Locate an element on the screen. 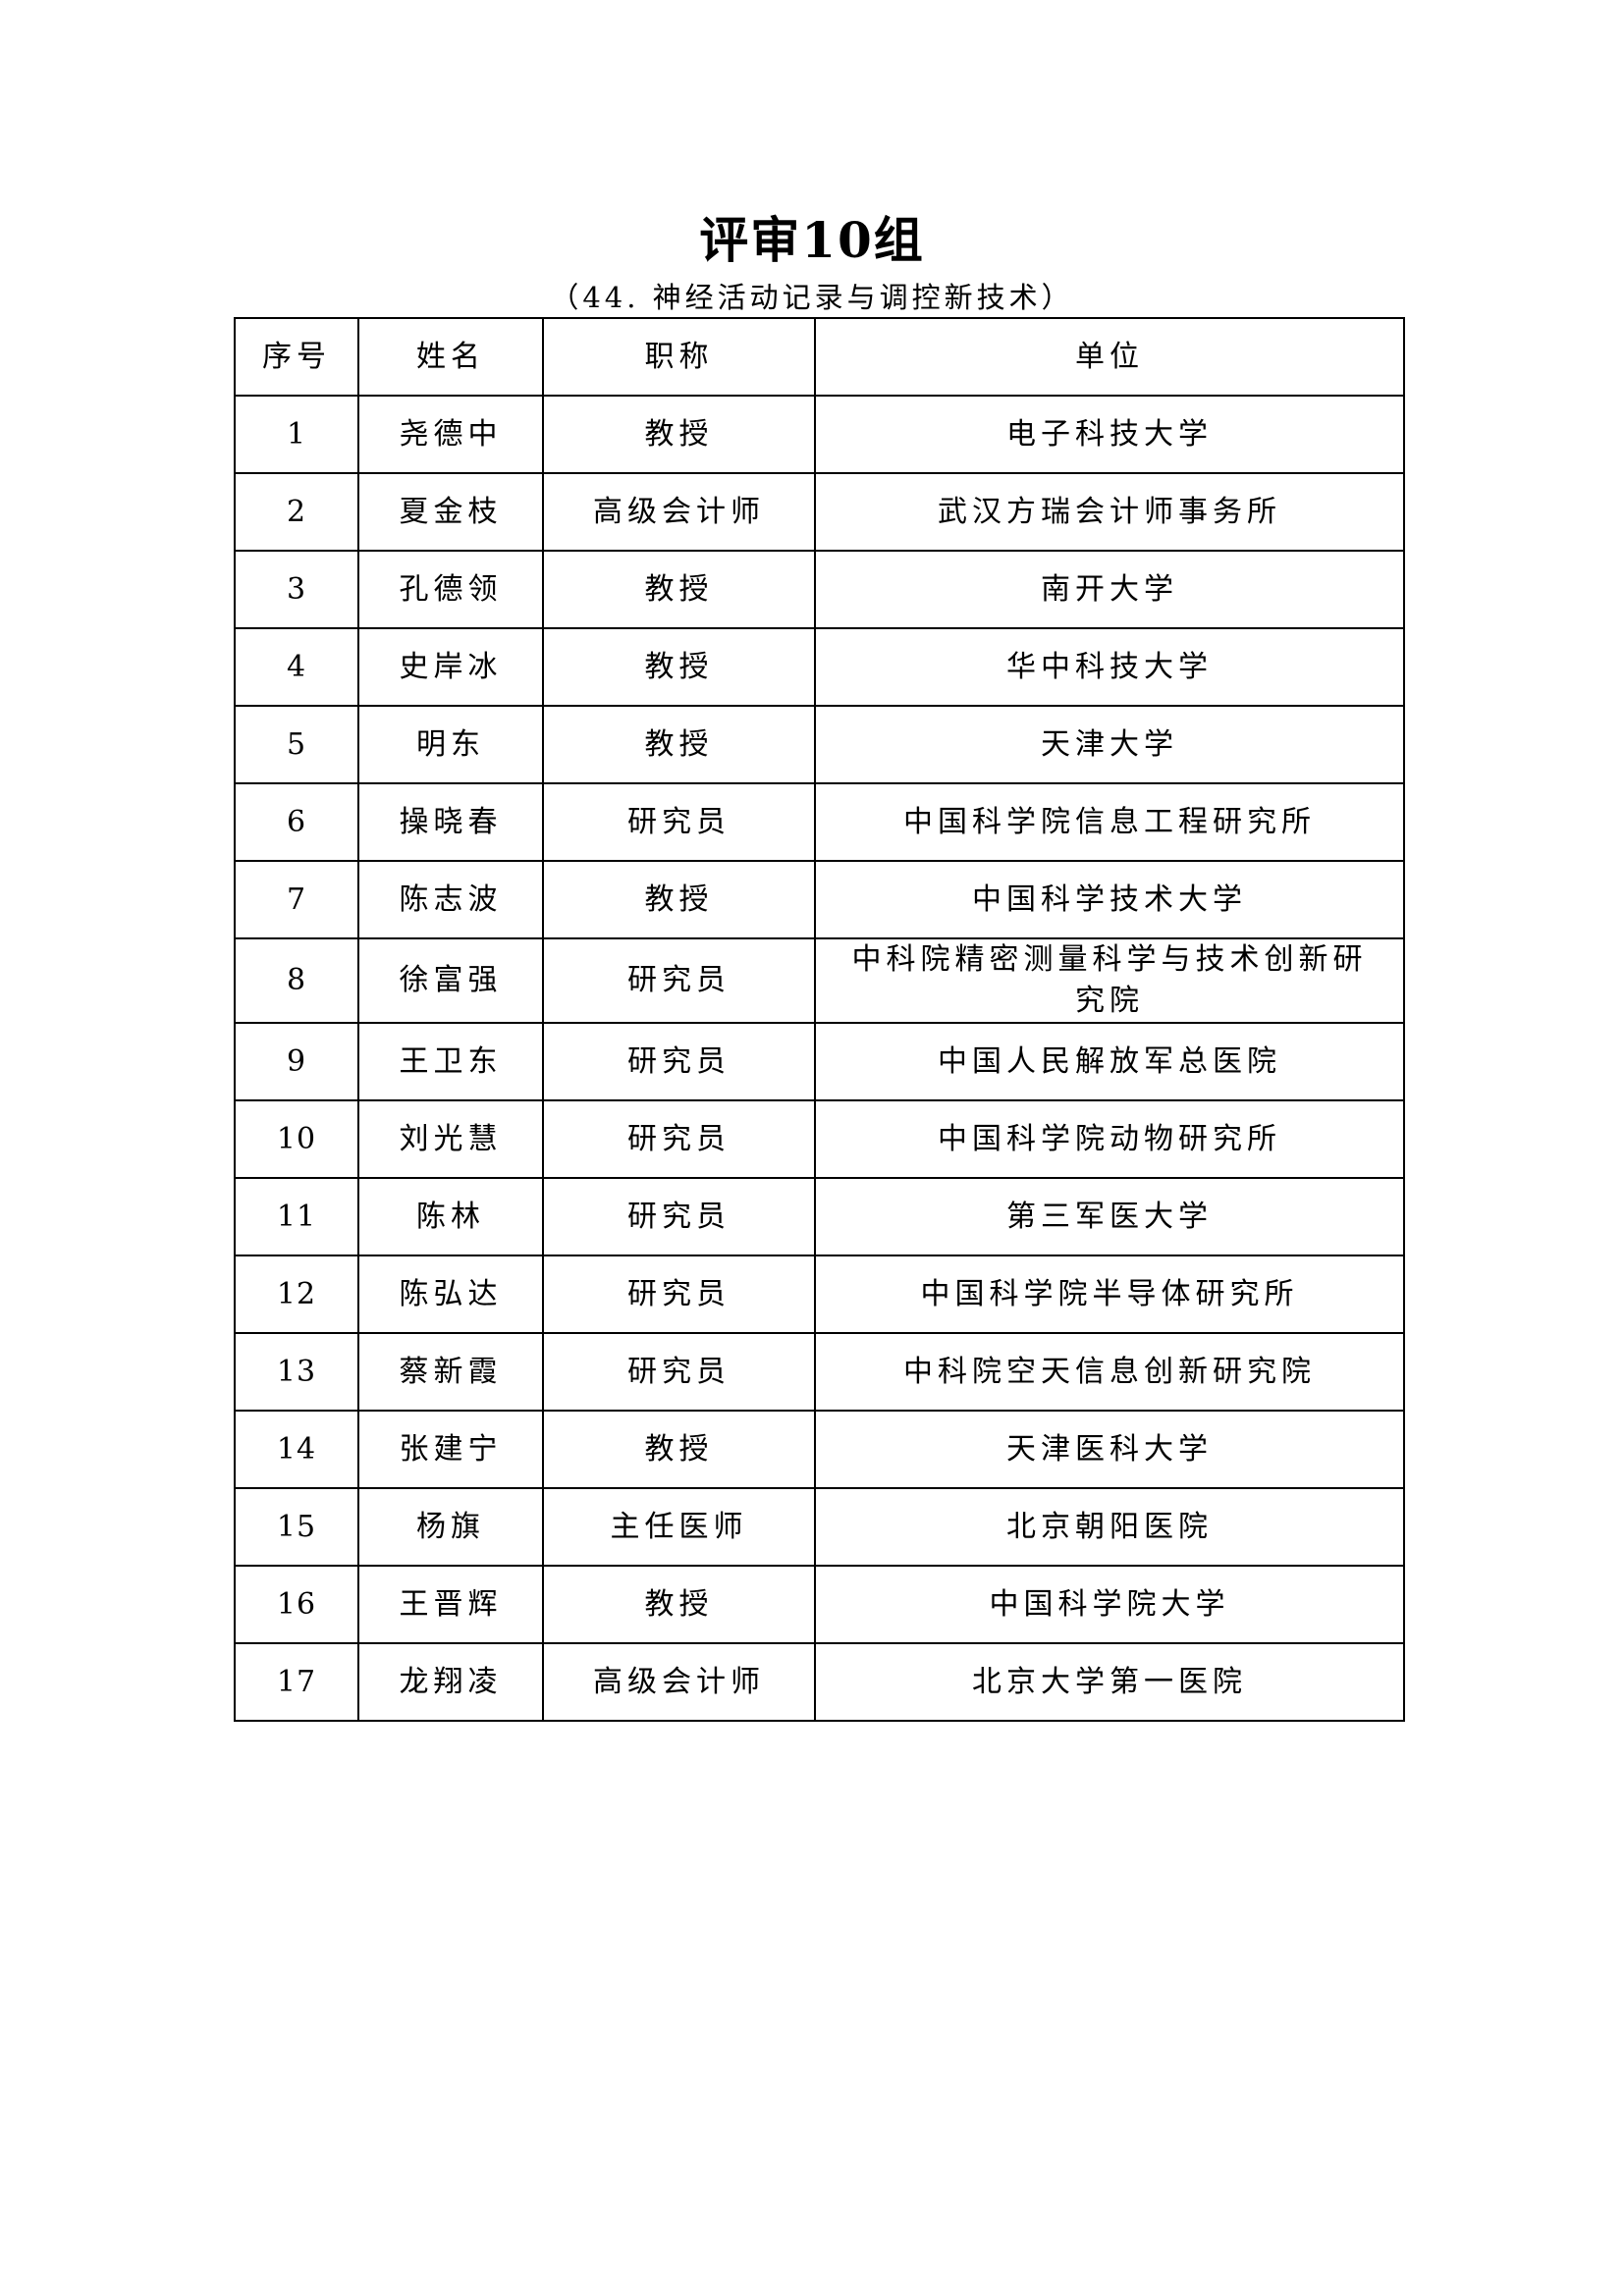 This screenshot has width=1624, height=2296. name-cell: 史岸冰 is located at coordinates (450, 667).